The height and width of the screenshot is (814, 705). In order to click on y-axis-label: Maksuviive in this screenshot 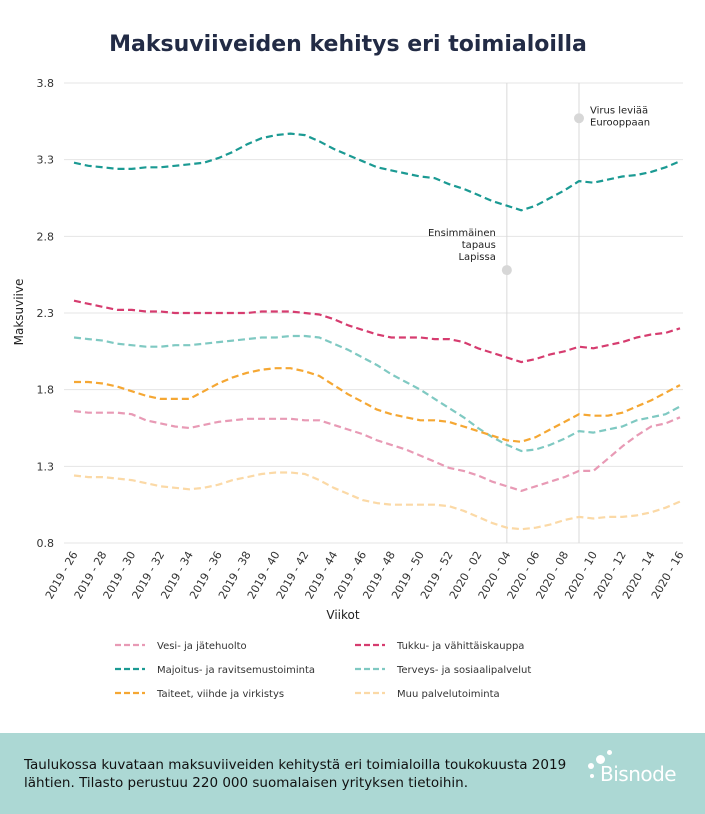, I will do `click(19, 312)`.